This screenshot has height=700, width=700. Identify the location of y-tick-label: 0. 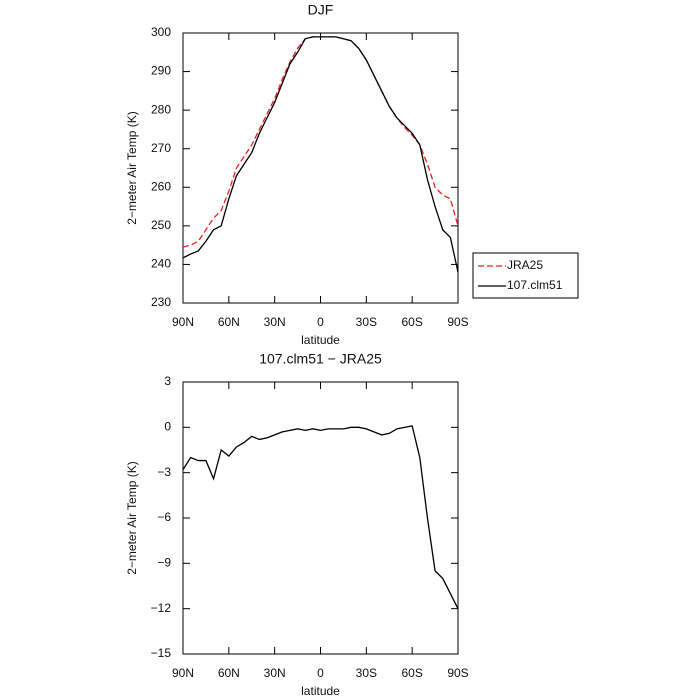
(167, 427).